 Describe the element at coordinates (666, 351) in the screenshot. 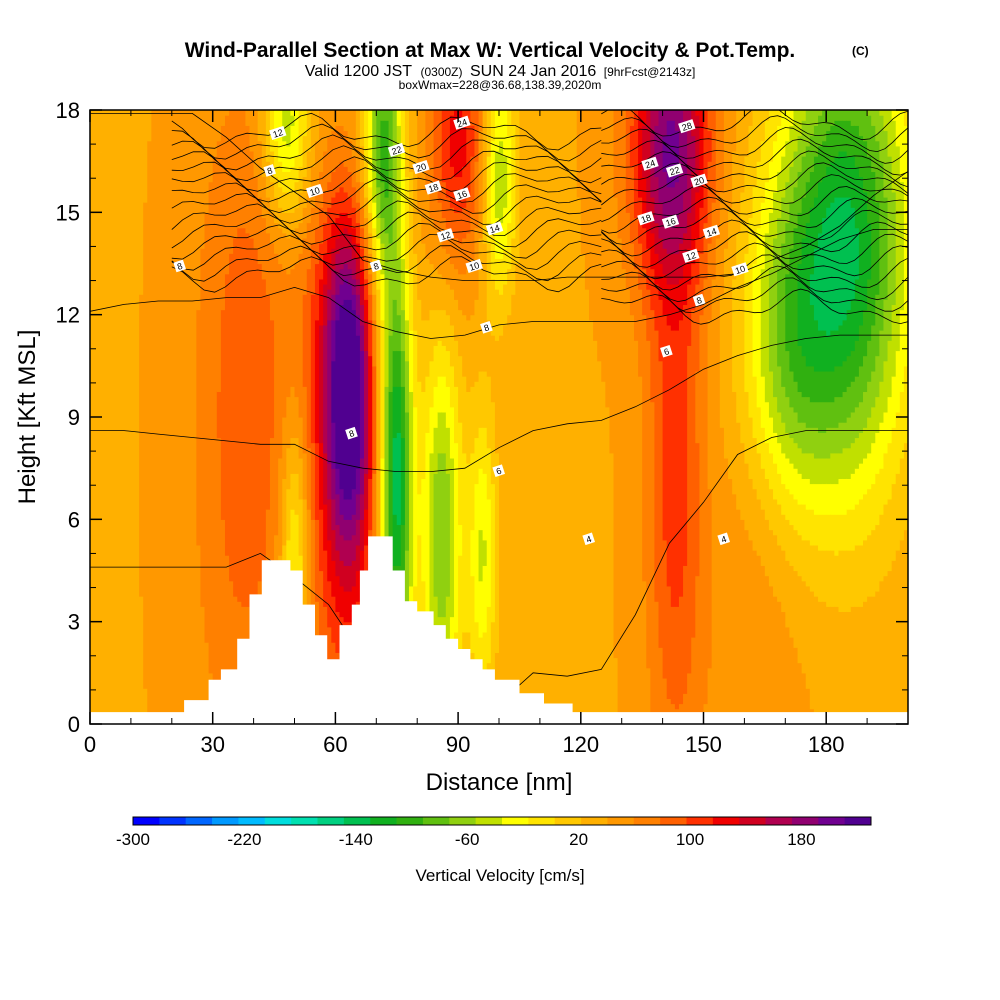

I see `contour-label: 6` at that location.